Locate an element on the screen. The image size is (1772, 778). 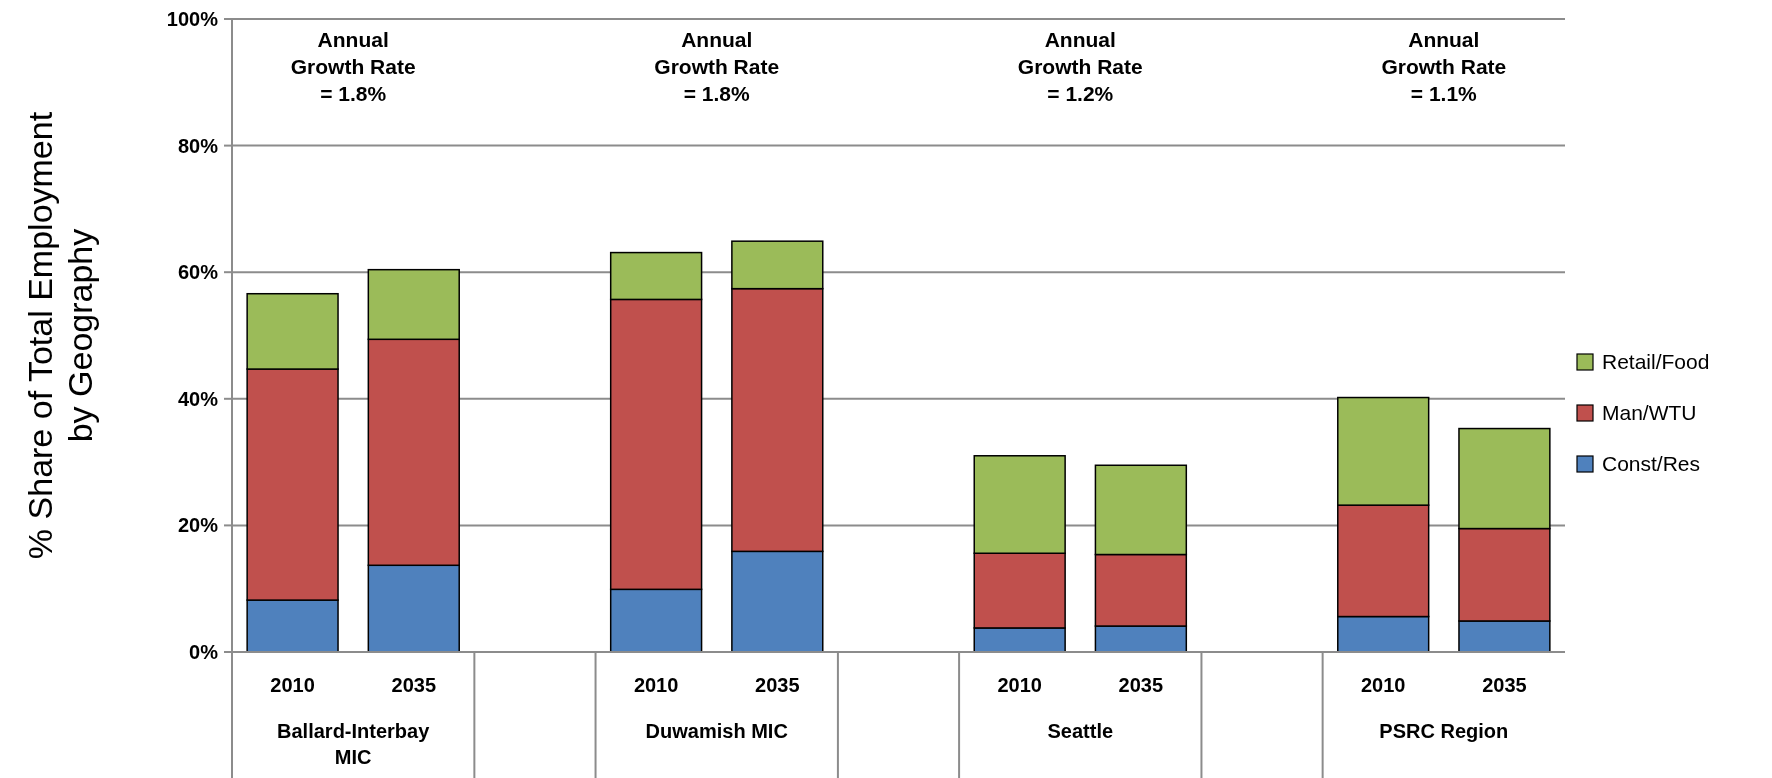
legend-label: Retail/Food is located at coordinates (1656, 362).